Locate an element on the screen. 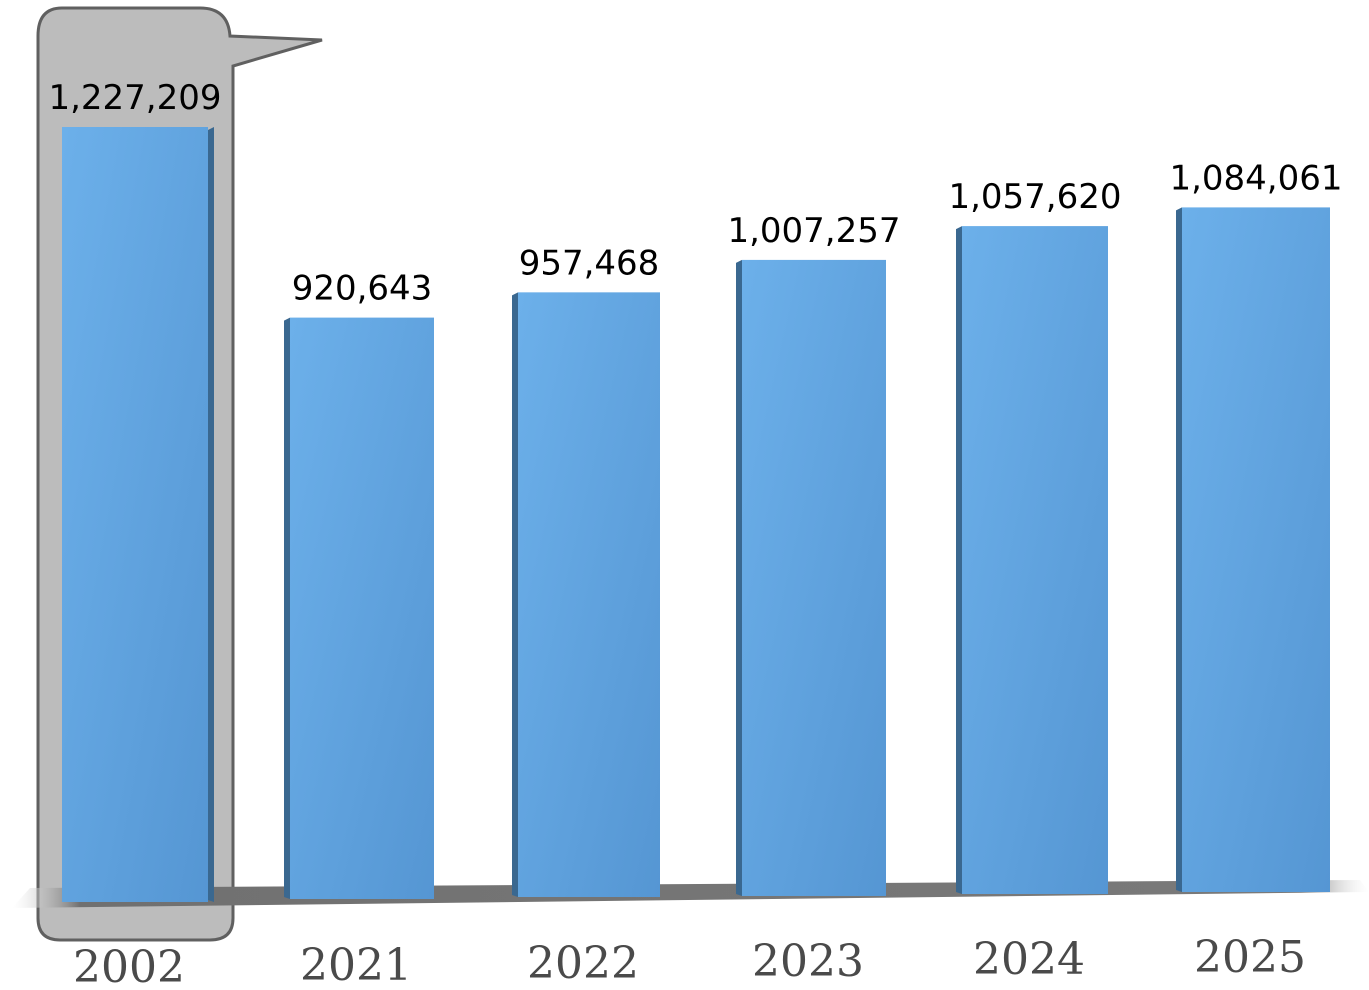 This screenshot has width=1369, height=990. value-label-2024: 1,057,620 is located at coordinates (1034, 197).